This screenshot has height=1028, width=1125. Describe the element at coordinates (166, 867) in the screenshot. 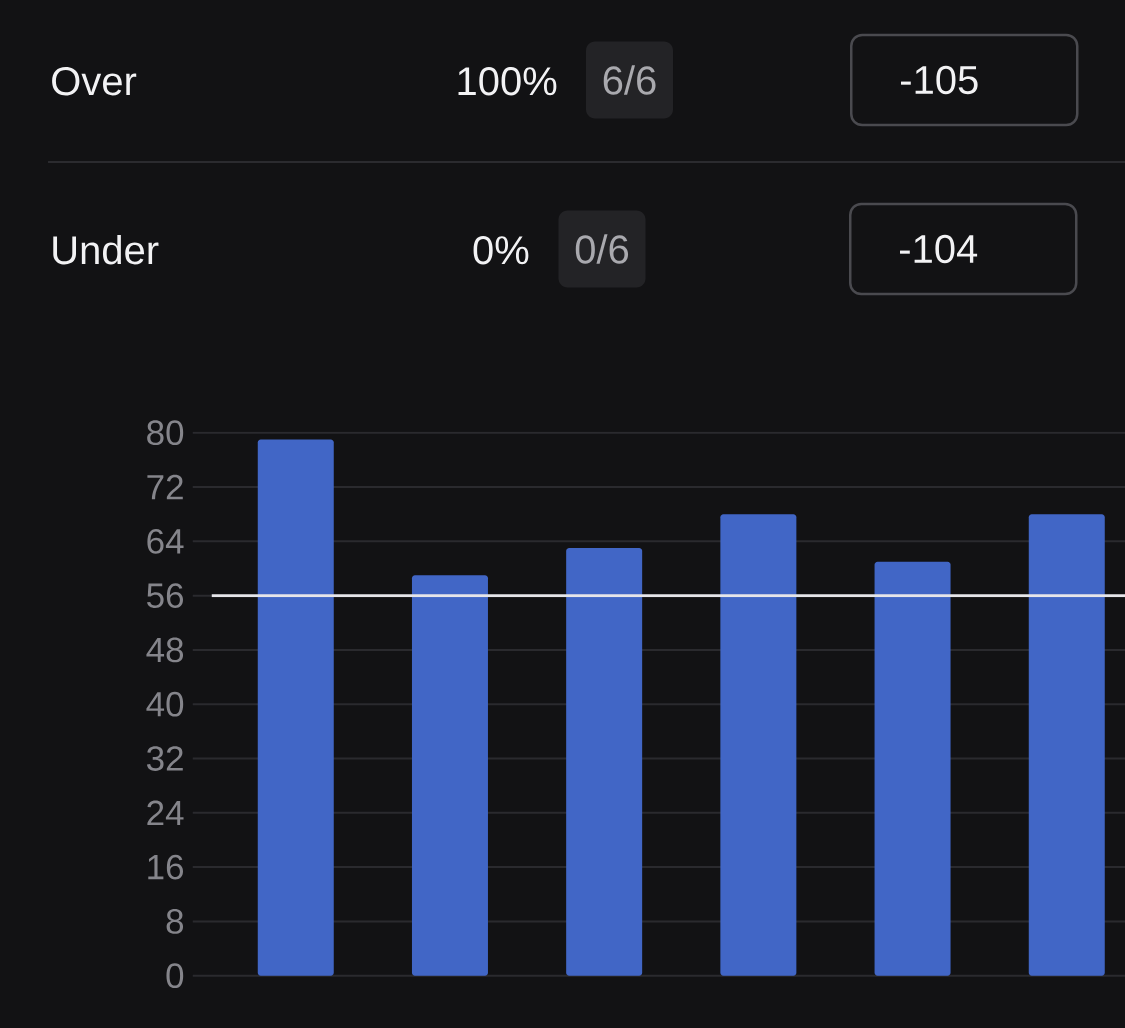

I see `y-tick-label: 16` at that location.